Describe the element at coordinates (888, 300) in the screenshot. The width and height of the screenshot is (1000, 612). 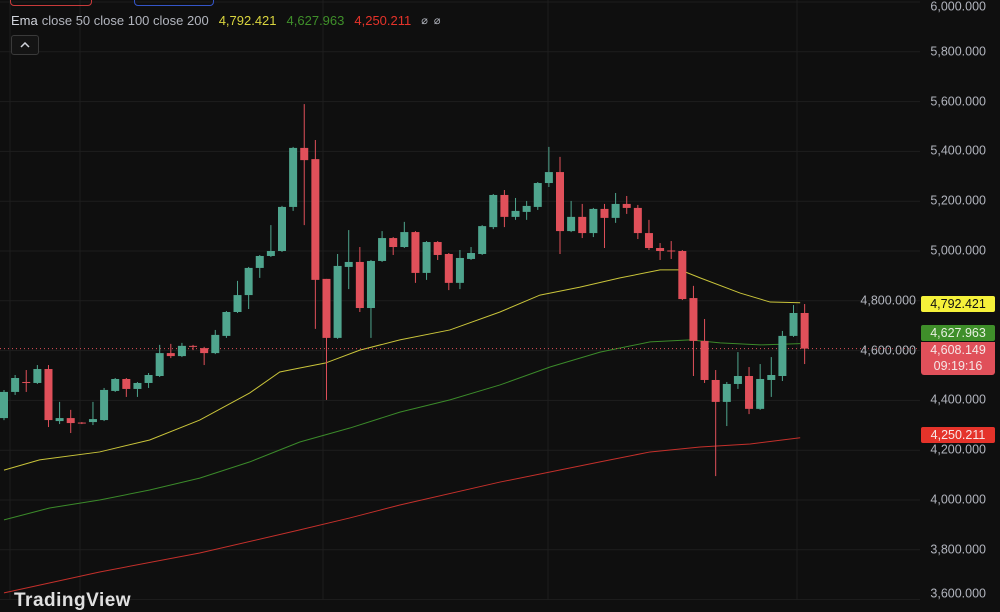
I see `price-axis-tick: 4,800.000` at that location.